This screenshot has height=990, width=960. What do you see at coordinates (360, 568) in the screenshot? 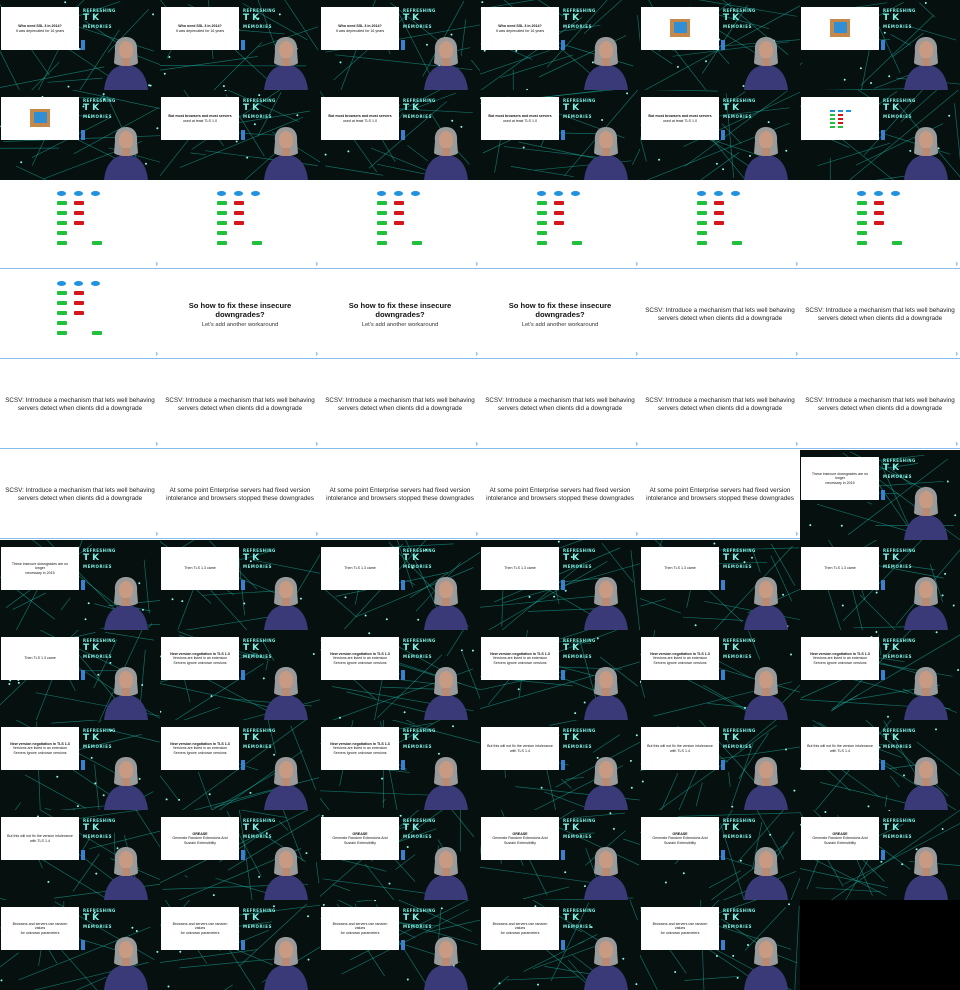
I see `slide-text-line: Then TLS 1.3 came` at bounding box center [360, 568].